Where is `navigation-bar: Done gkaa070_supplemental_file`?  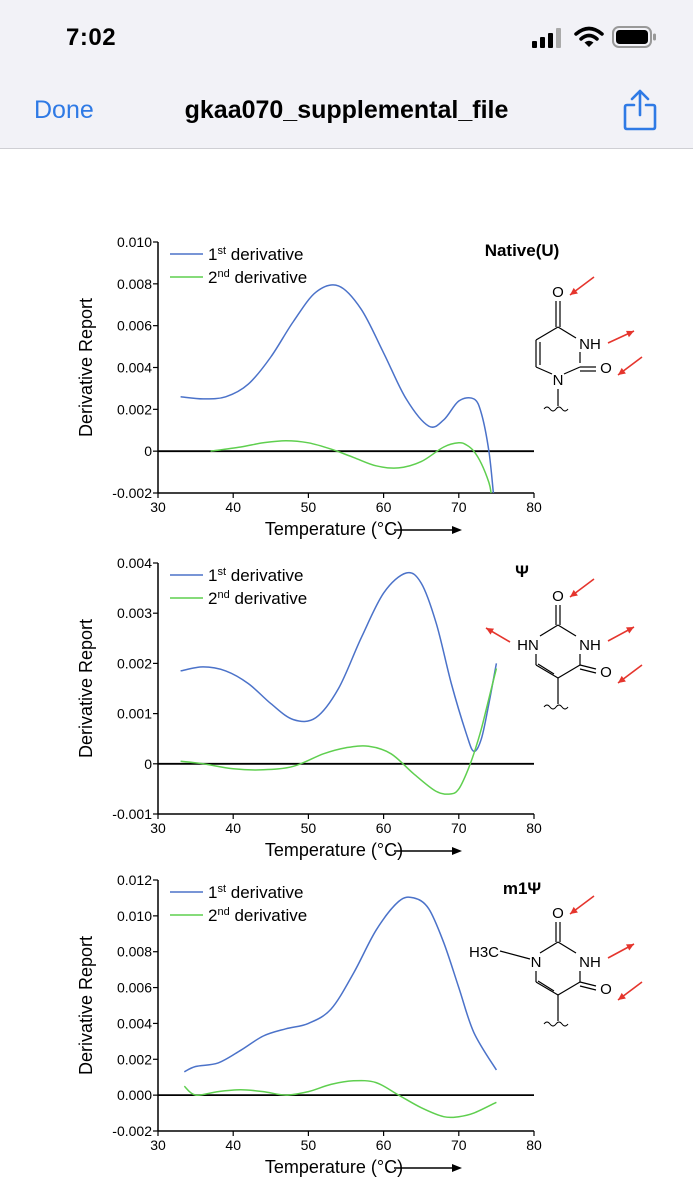
navigation-bar: Done gkaa070_supplemental_file is located at coordinates (346, 109).